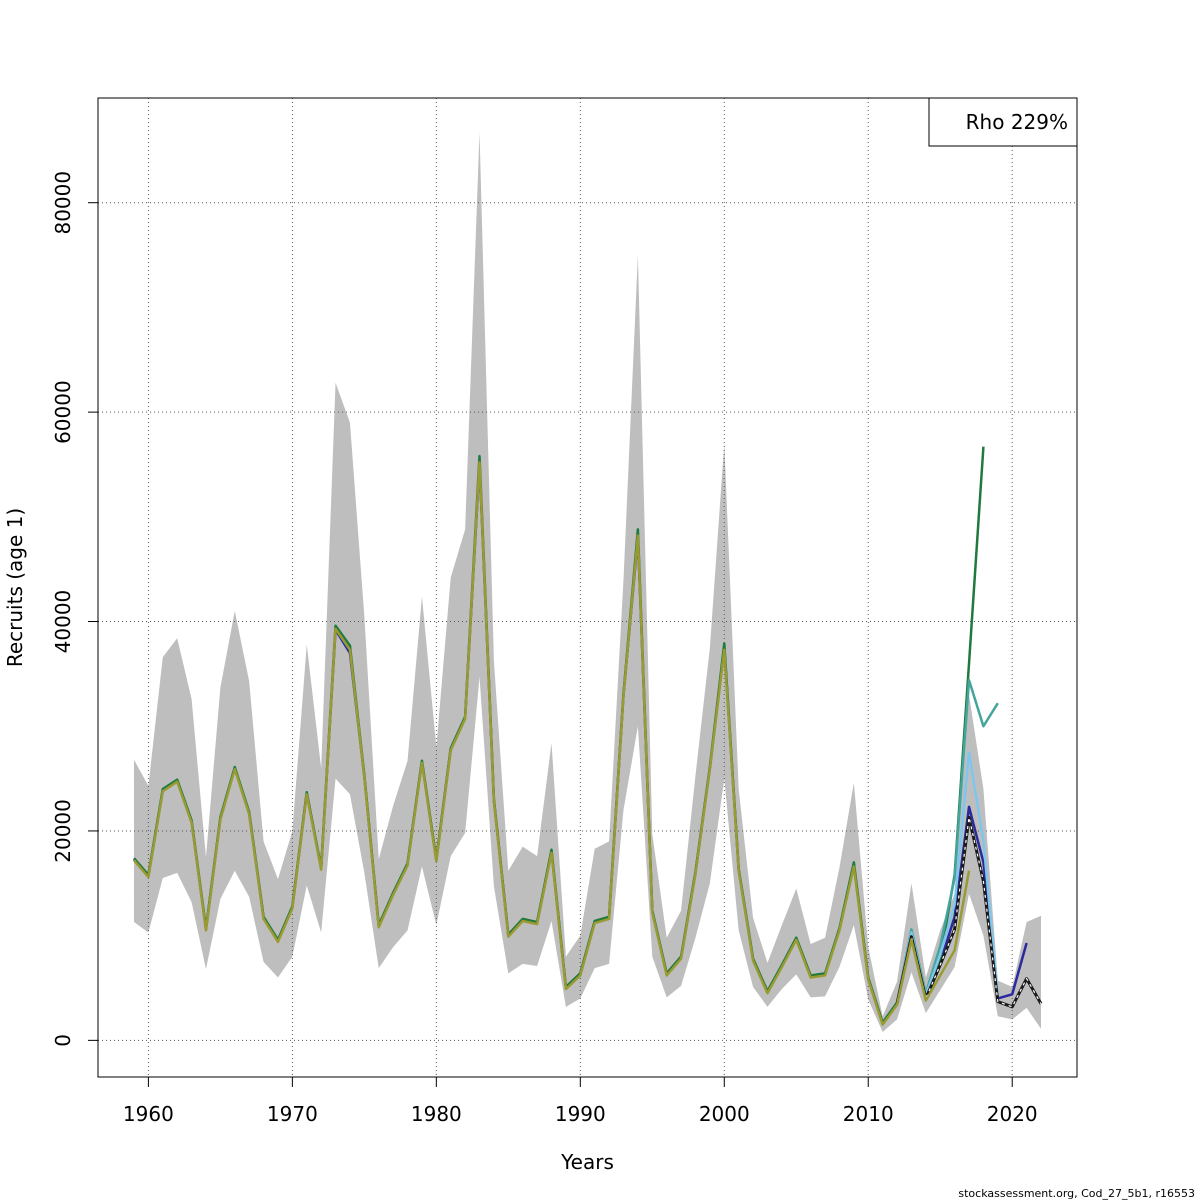 The image size is (1200, 1200). Describe the element at coordinates (63, 1040) in the screenshot. I see `y-tick-label: 0` at that location.